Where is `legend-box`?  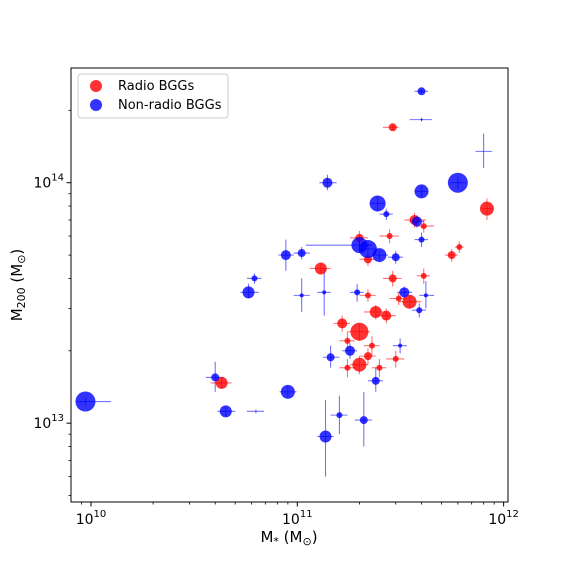 legend-box is located at coordinates (153, 96).